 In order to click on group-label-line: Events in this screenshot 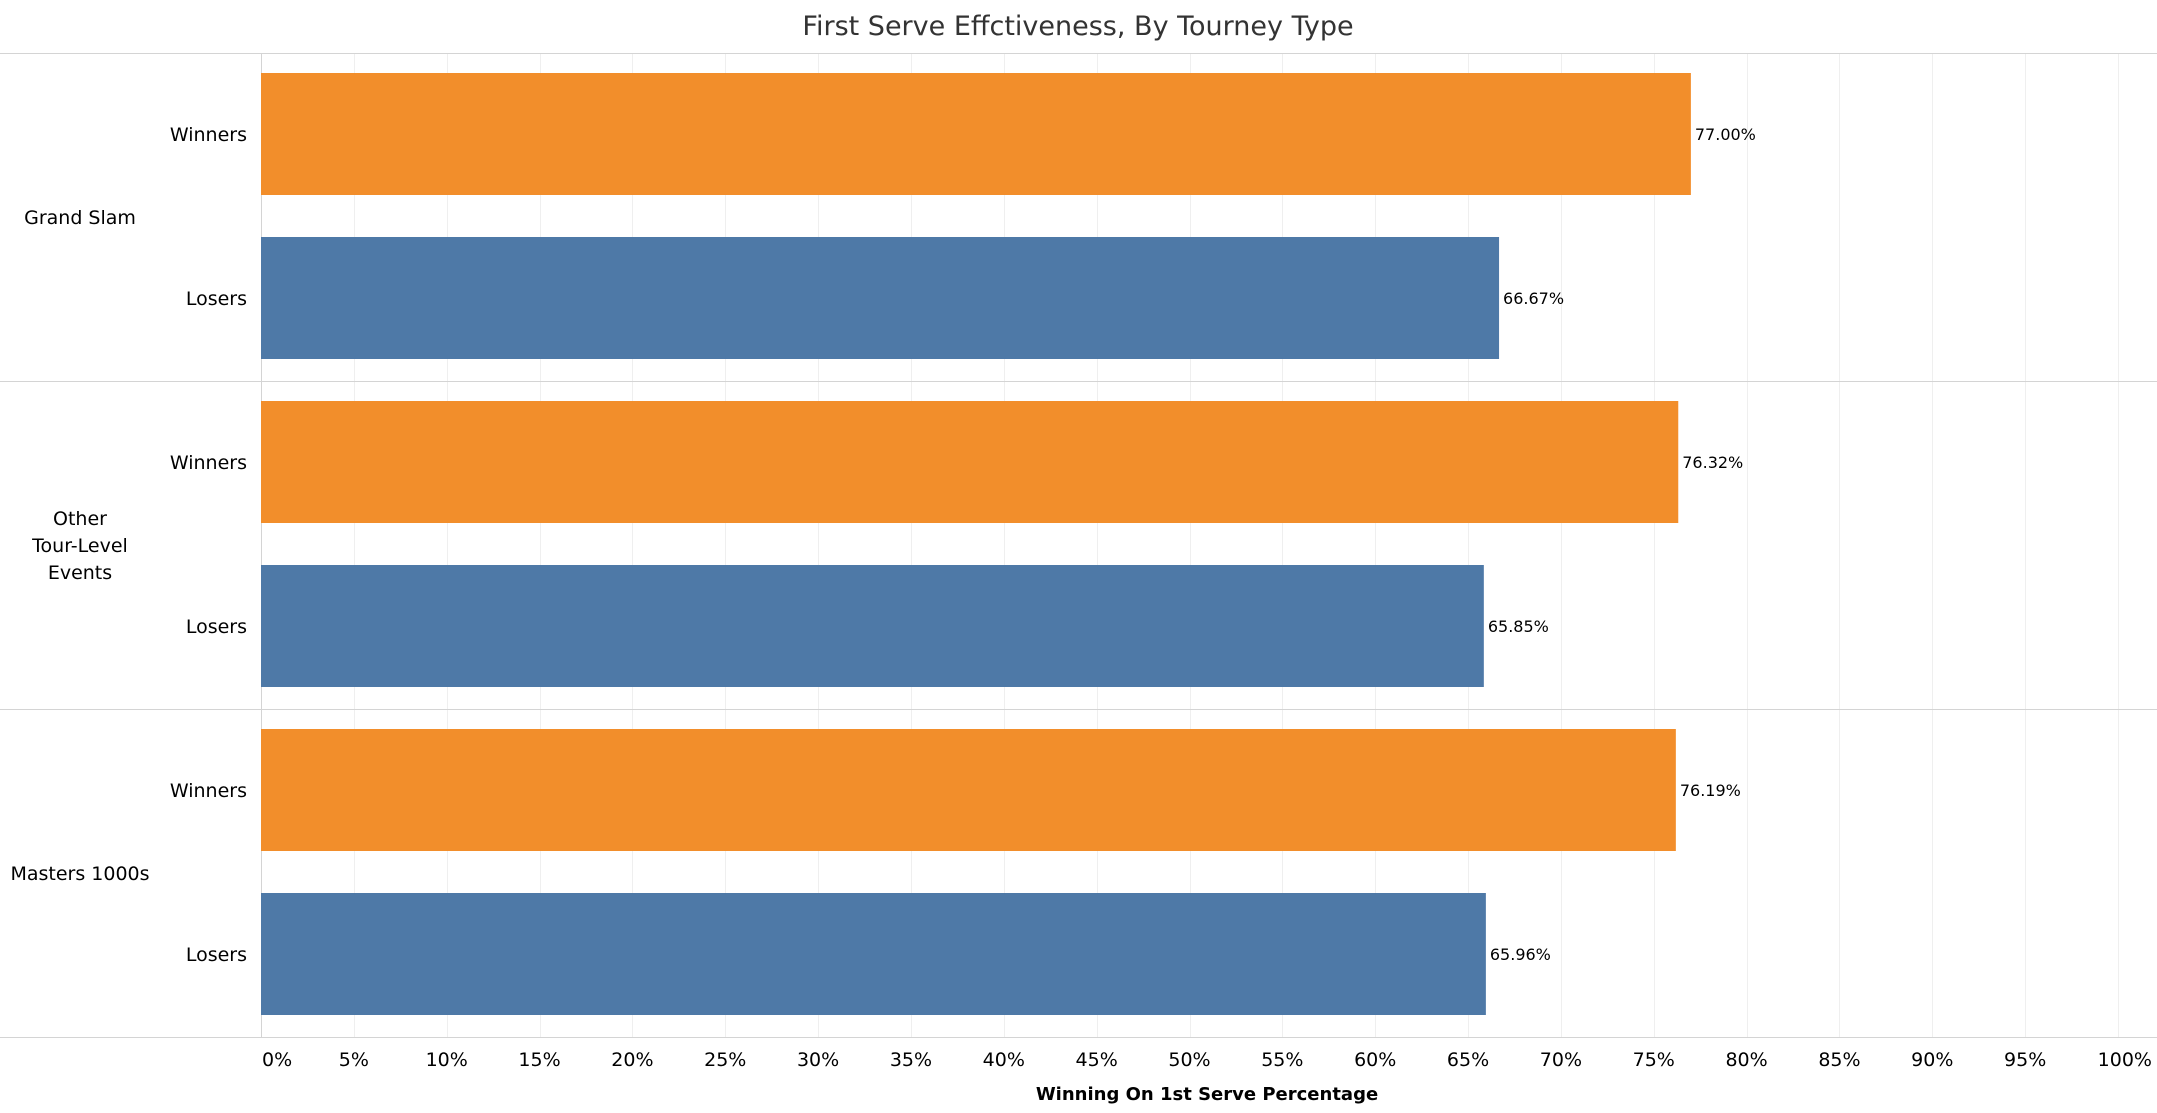, I will do `click(80, 573)`.